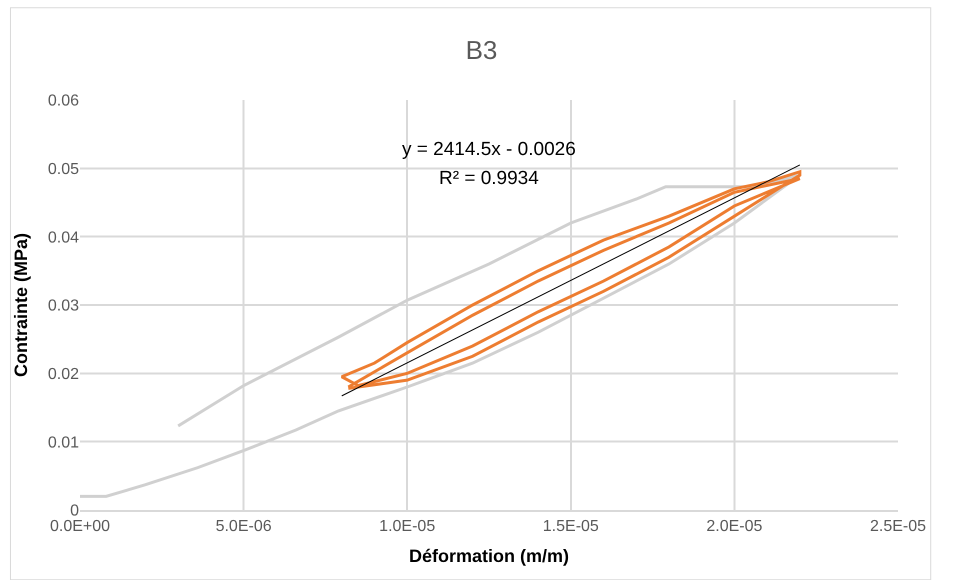 Image resolution: width=963 pixels, height=580 pixels. Describe the element at coordinates (407, 527) in the screenshot. I see `x-tick-label: 1.0E-05` at that location.